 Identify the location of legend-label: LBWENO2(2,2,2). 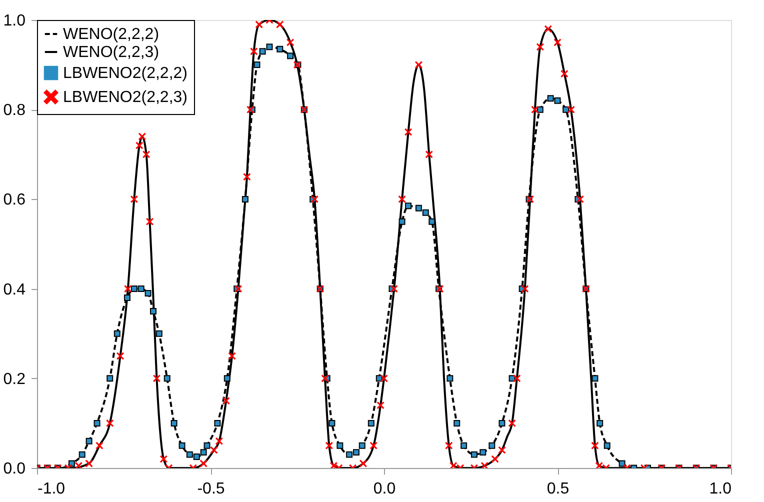
(125, 73).